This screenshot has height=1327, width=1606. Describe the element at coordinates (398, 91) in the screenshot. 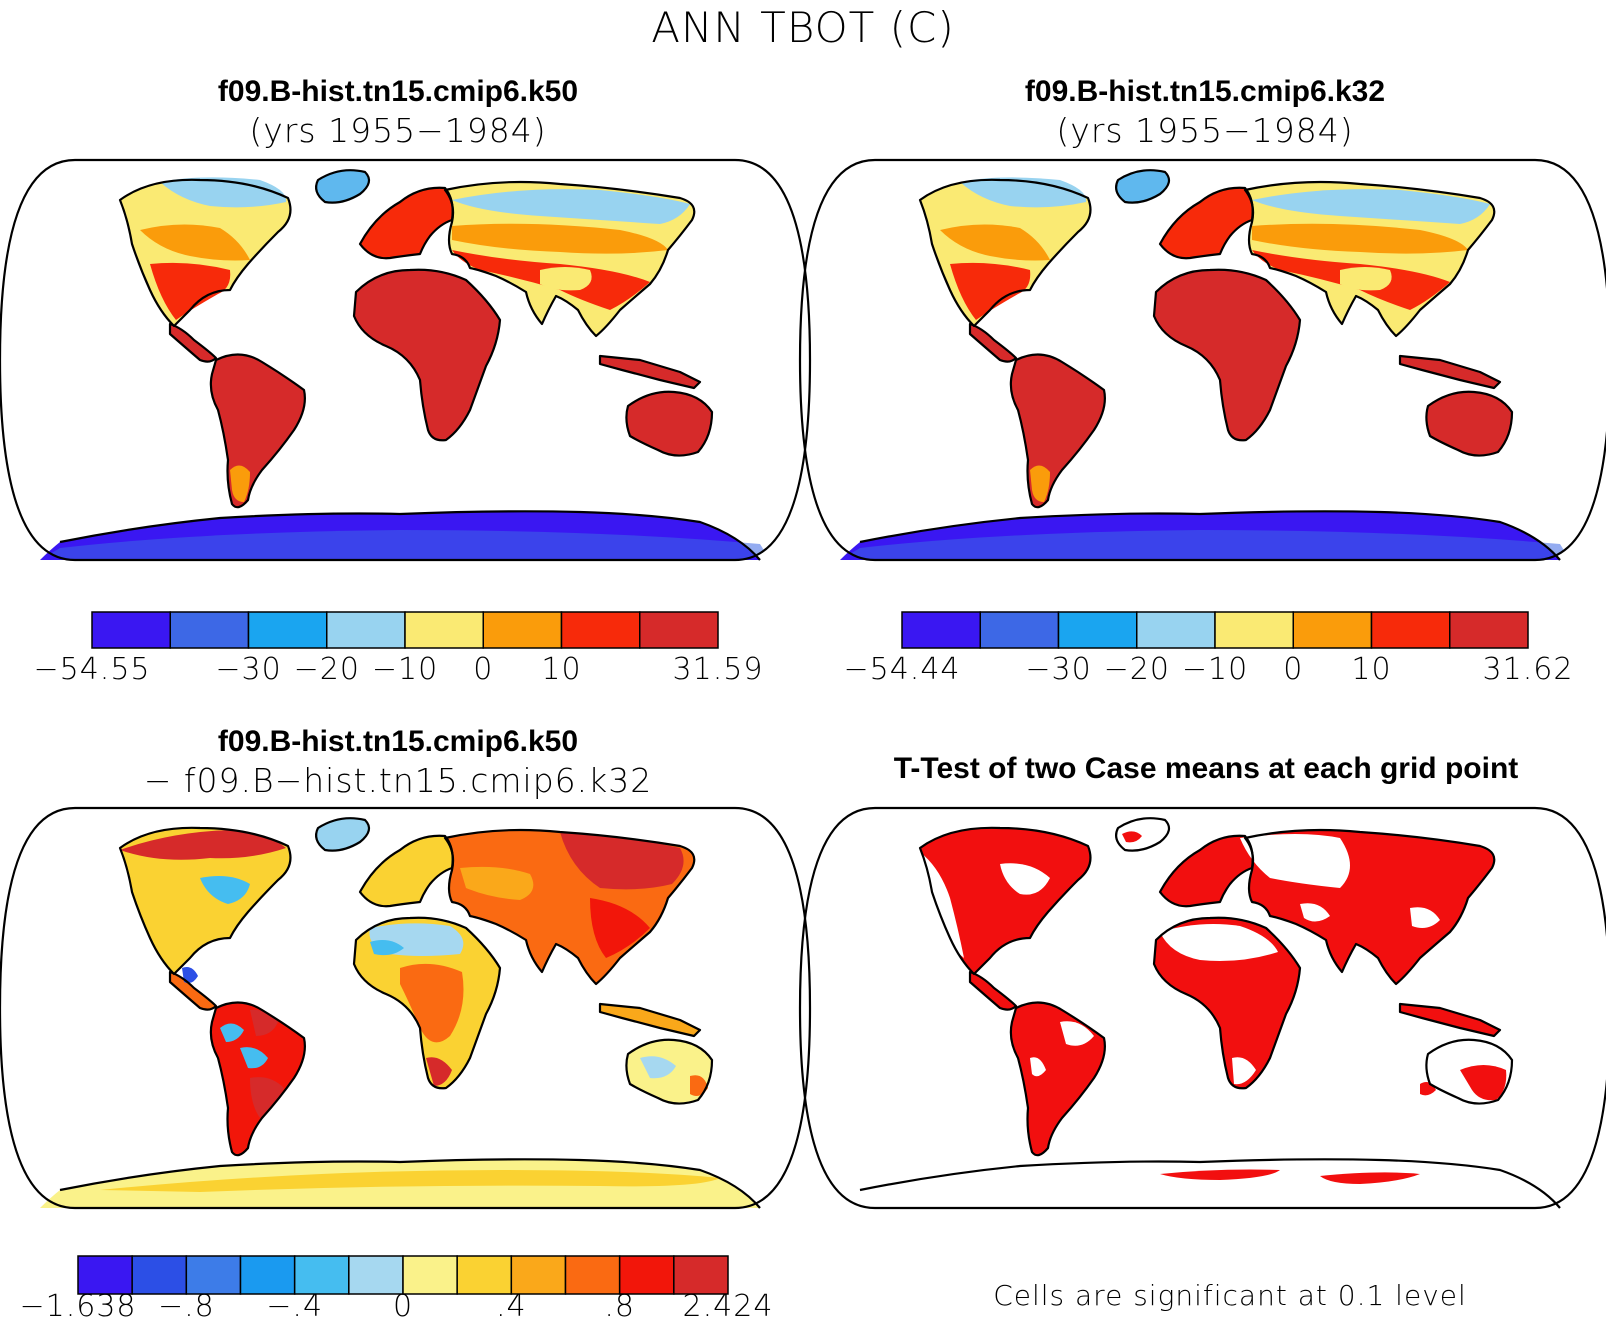

I see `panel-a-title: f09.B-hist.tn15.cmip6.k50` at that location.